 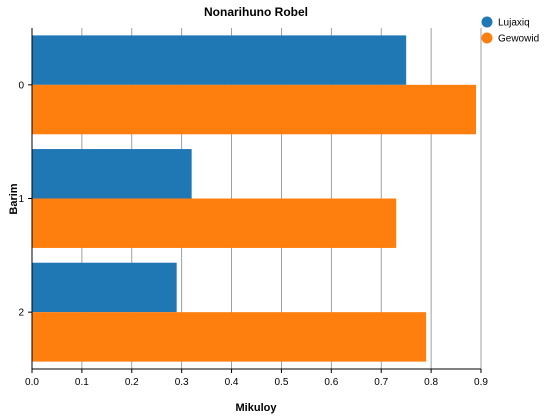 I want to click on x-tick-label: 0.4, so click(x=232, y=382).